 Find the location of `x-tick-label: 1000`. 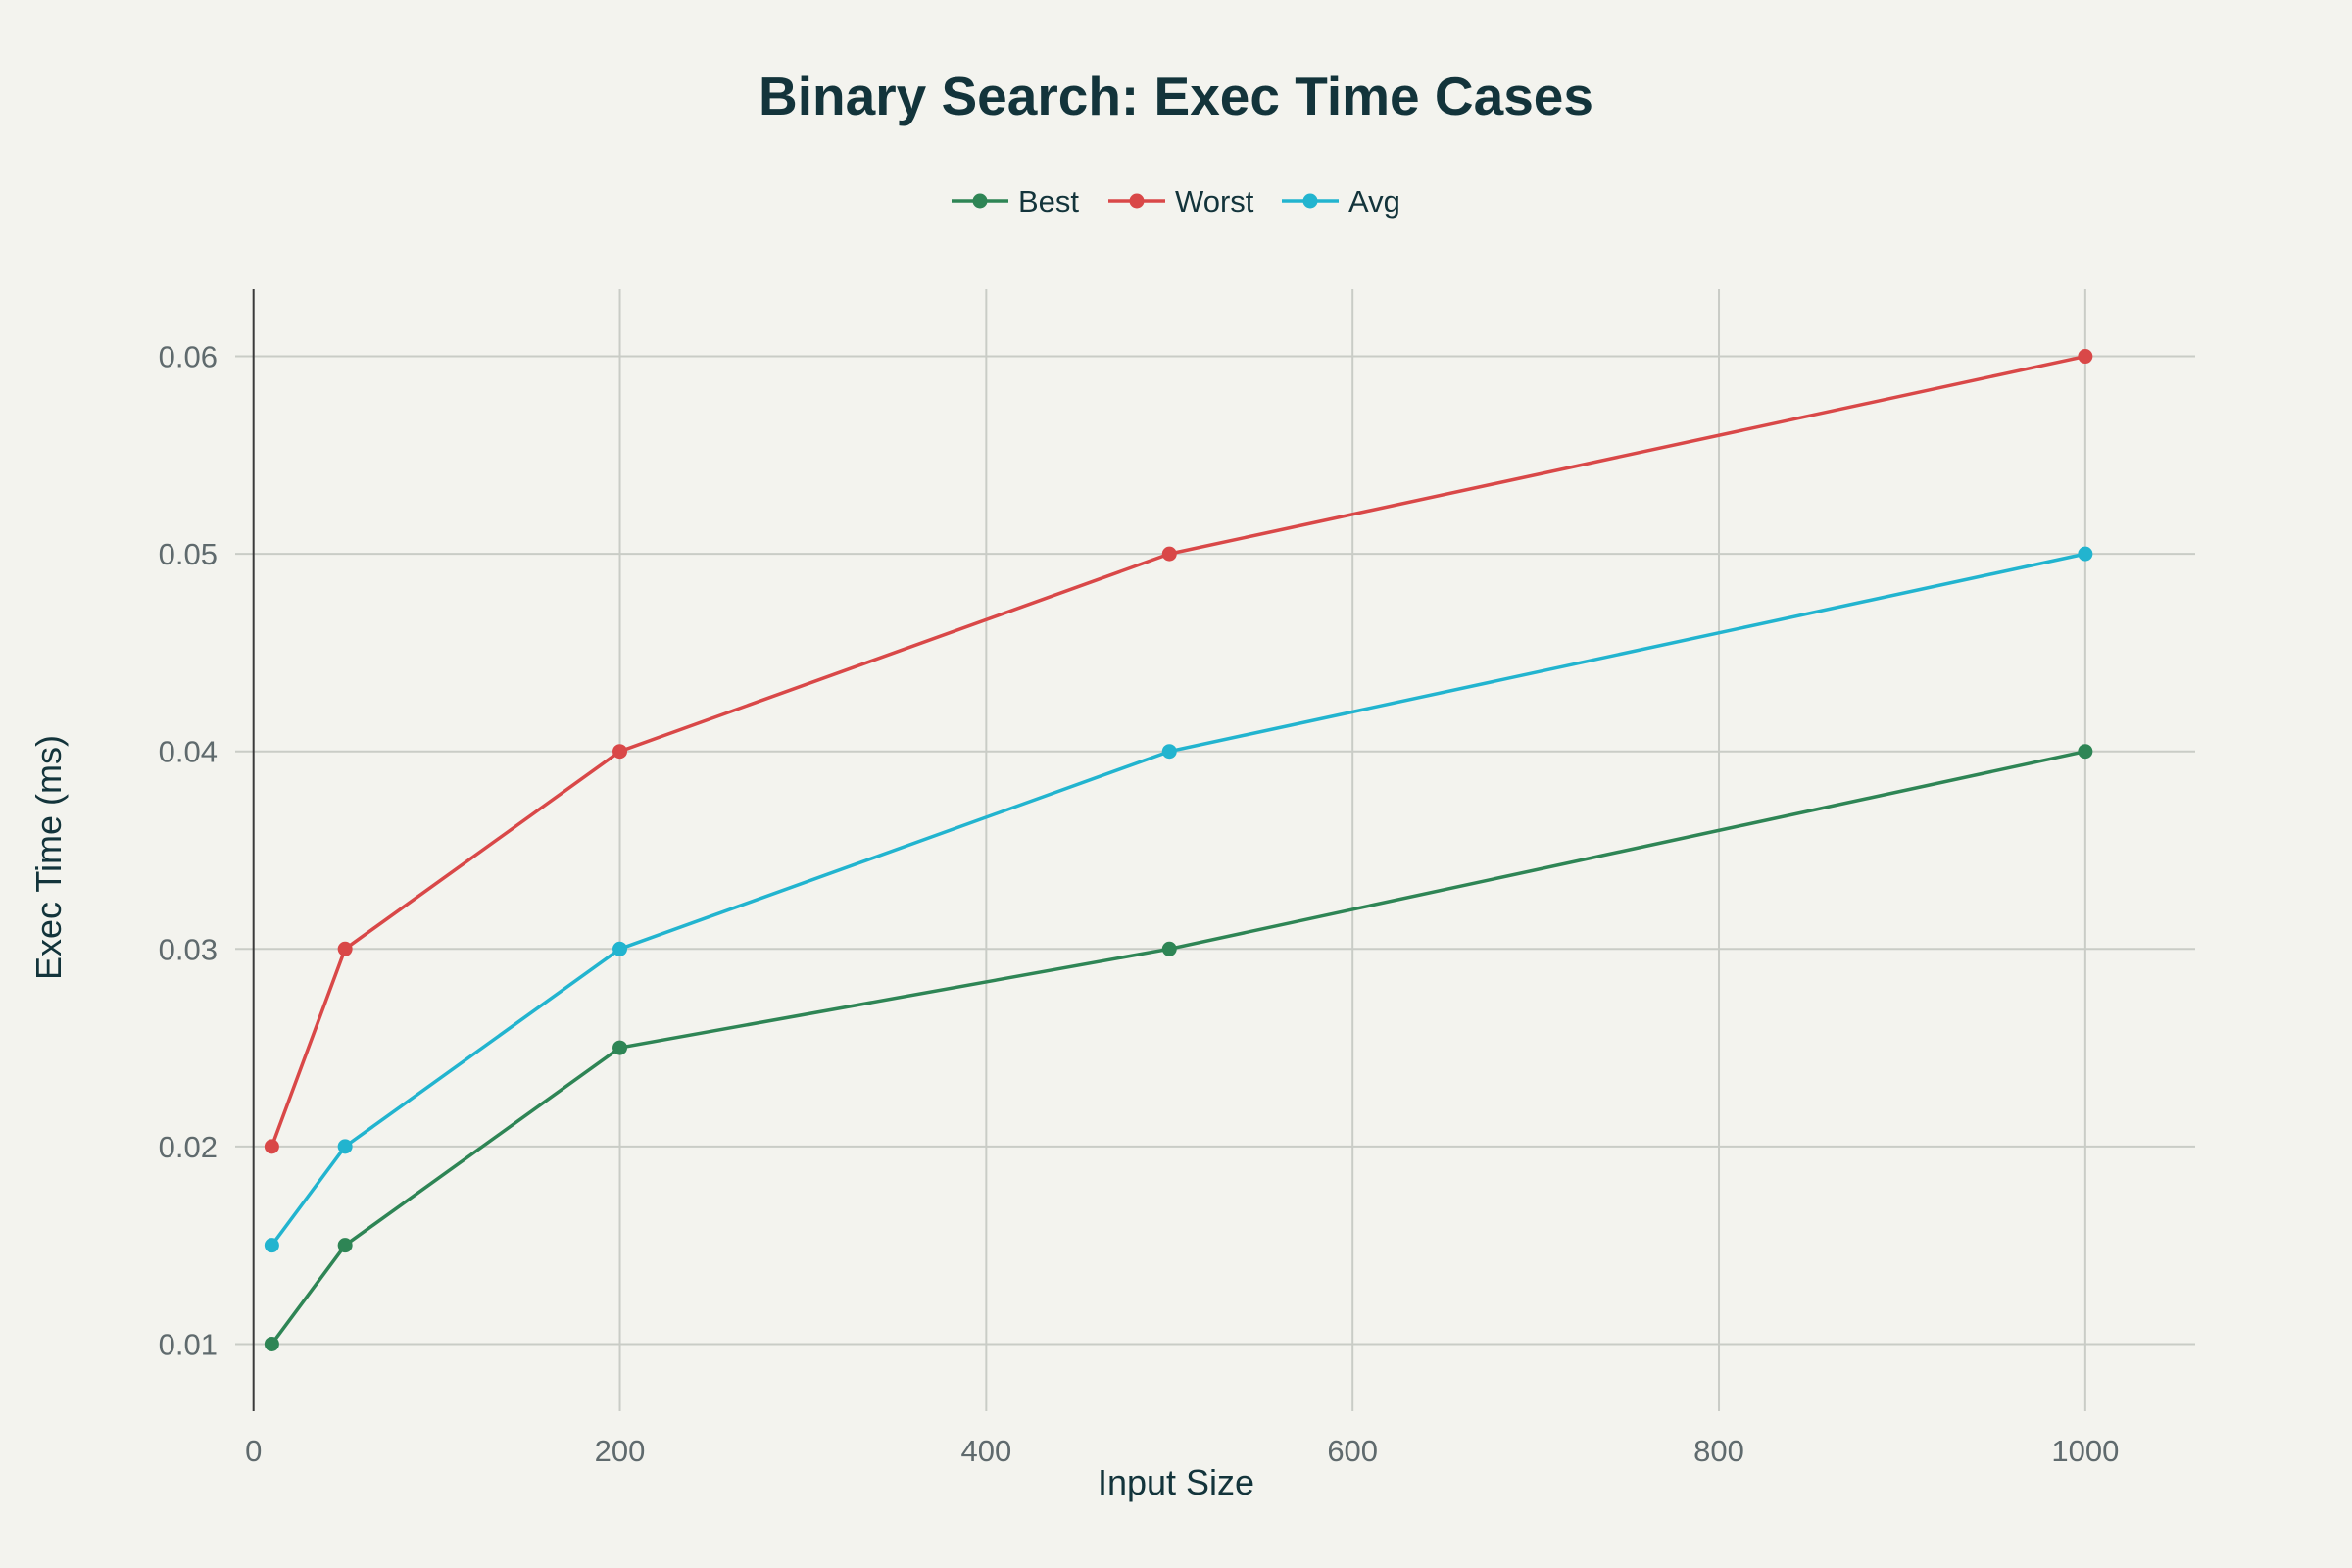

x-tick-label: 1000 is located at coordinates (2085, 1451).